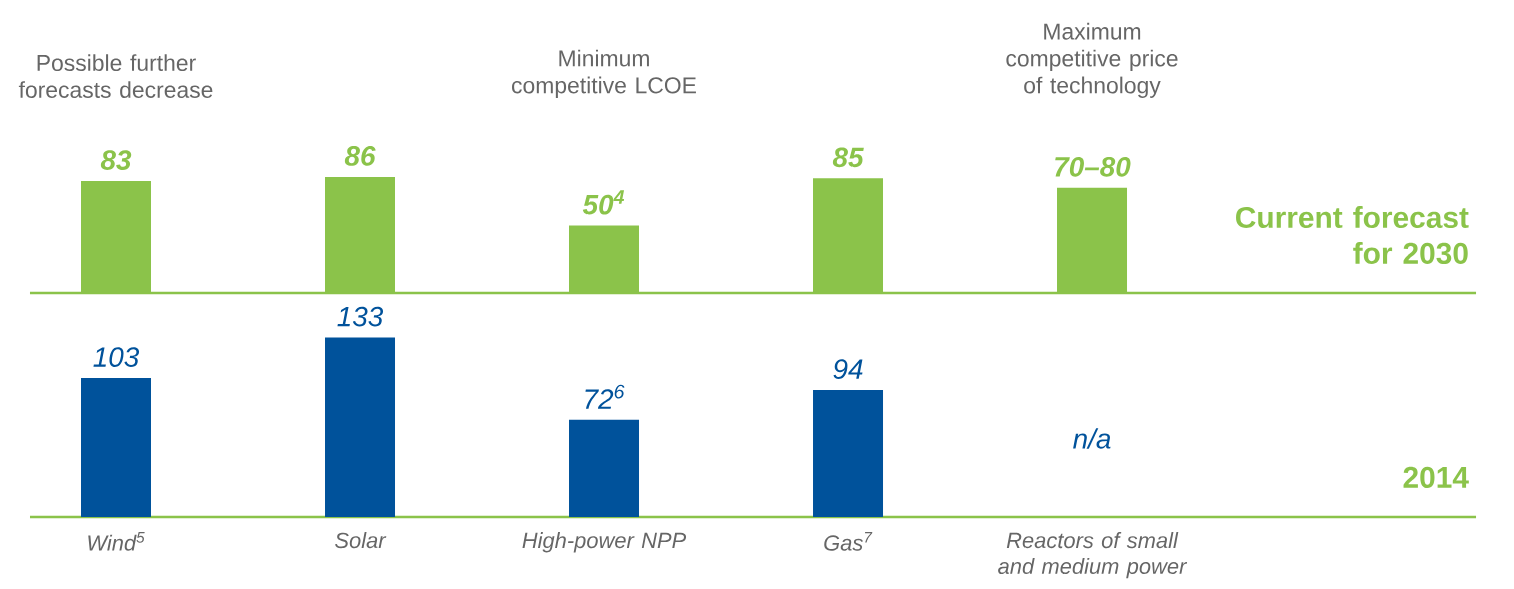 This screenshot has height=589, width=1514. Describe the element at coordinates (361, 540) in the screenshot. I see `x-tick-label: Solar` at that location.